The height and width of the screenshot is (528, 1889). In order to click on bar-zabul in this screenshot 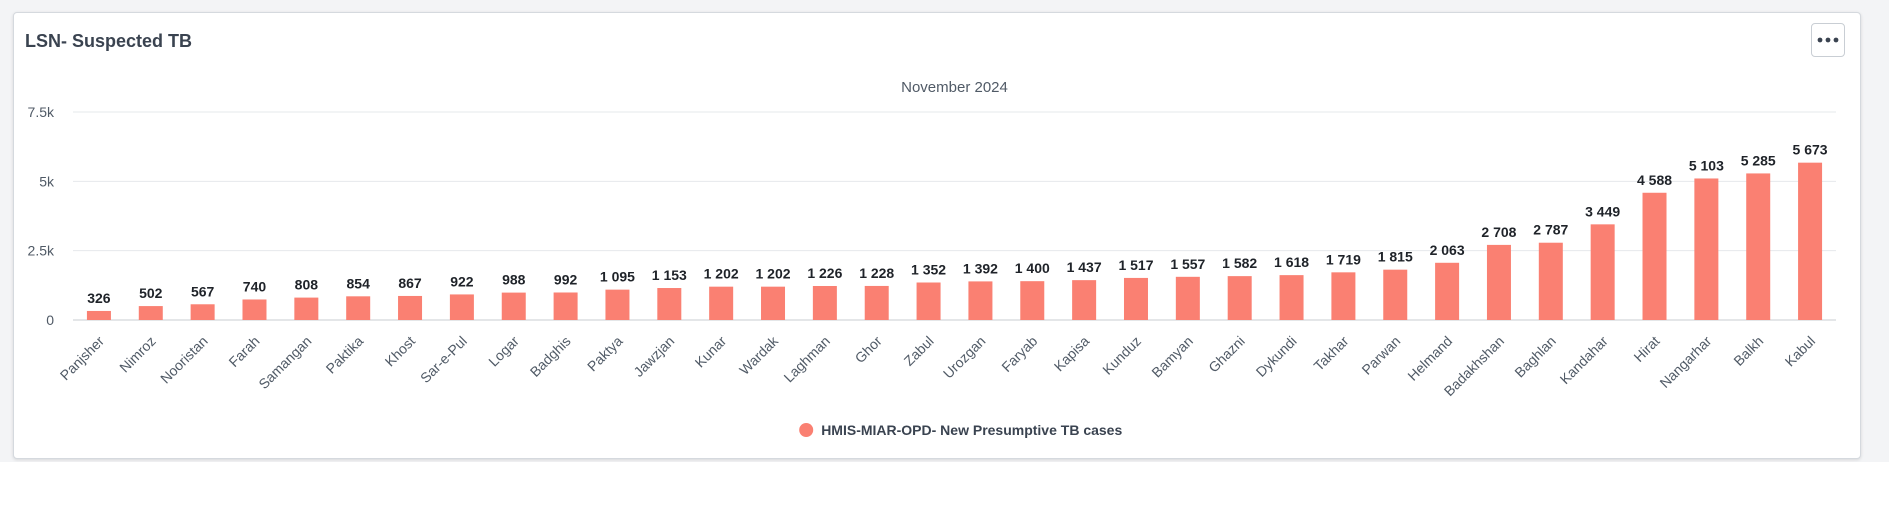, I will do `click(928, 301)`.